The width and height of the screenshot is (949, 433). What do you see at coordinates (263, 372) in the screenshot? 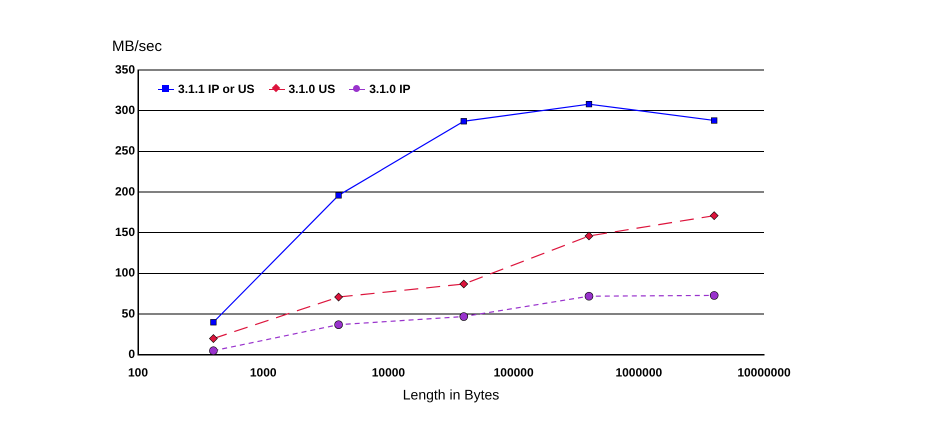
I see `x-tick-label: 1000` at bounding box center [263, 372].